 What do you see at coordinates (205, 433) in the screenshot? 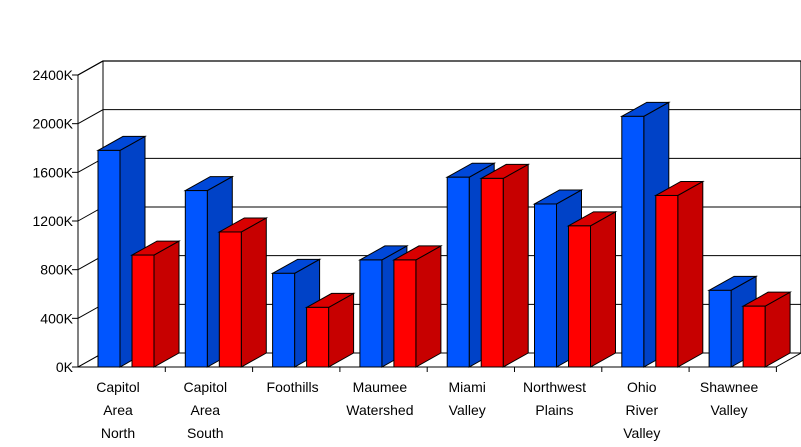
I see `x-tick-label-line: South` at bounding box center [205, 433].